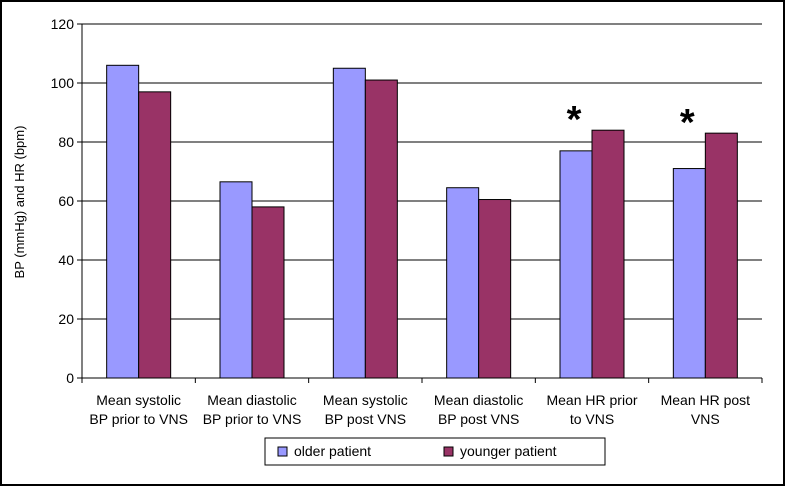 The width and height of the screenshot is (785, 486). What do you see at coordinates (70, 378) in the screenshot?
I see `y-tick-label: 0` at bounding box center [70, 378].